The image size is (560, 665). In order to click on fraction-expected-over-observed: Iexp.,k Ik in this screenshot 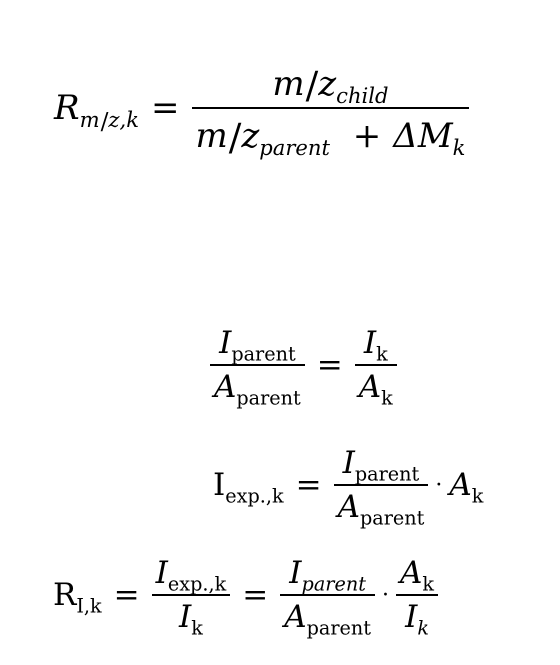, I will do `click(191, 596)`.